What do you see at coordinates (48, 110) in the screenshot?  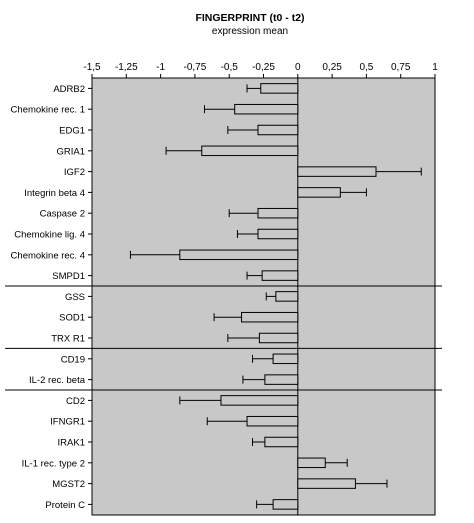 I see `category-label: Chemokine rec. 1` at bounding box center [48, 110].